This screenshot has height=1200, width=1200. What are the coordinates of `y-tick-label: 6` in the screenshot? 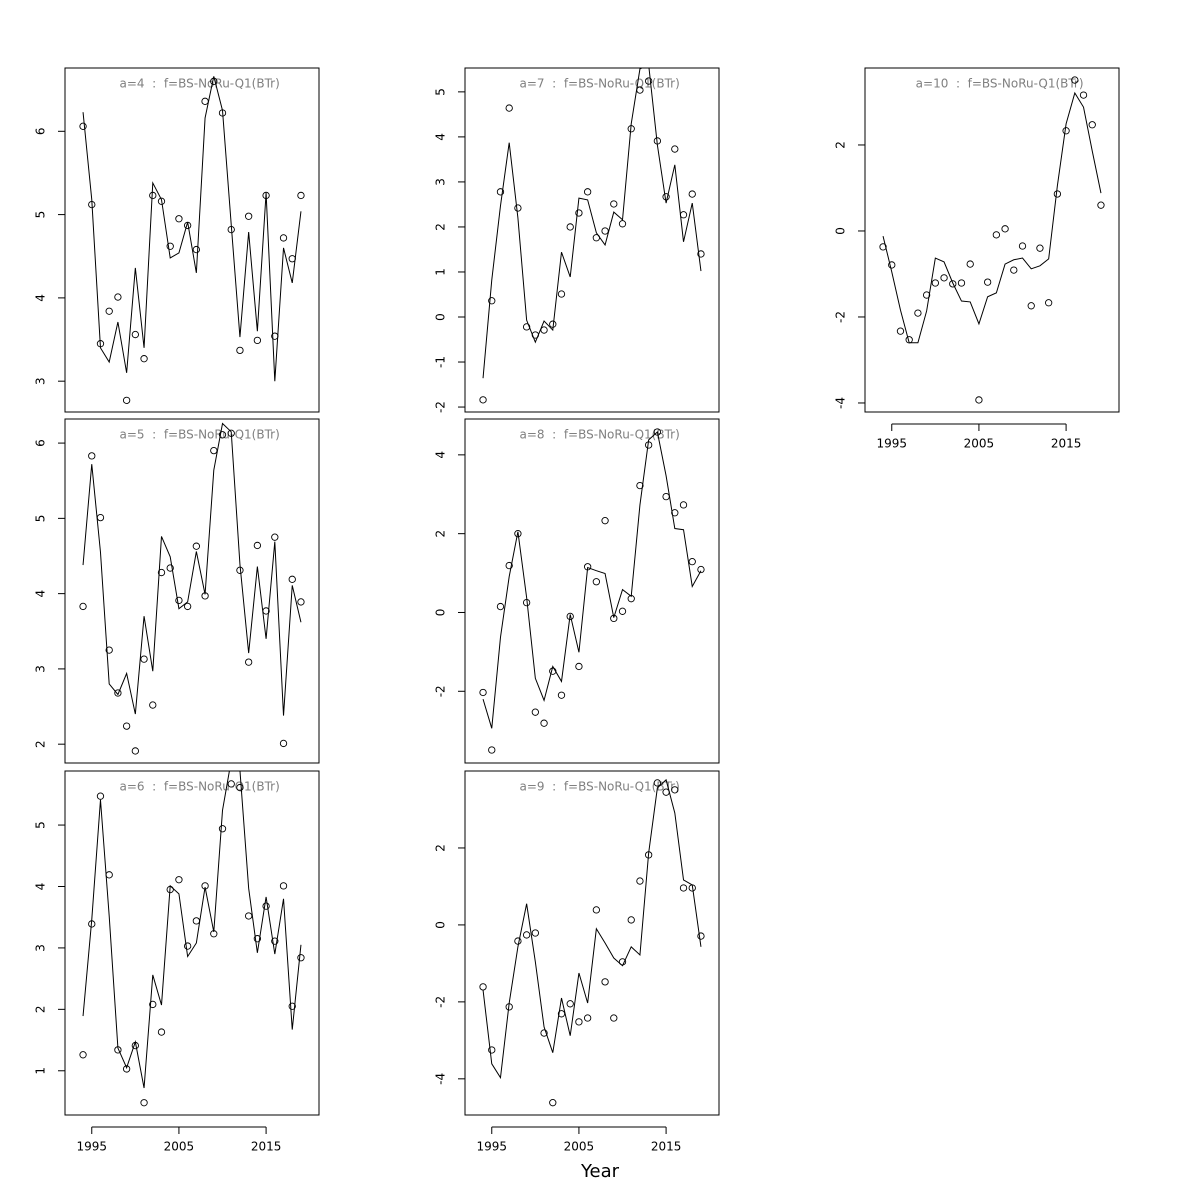 It's located at (41, 443).